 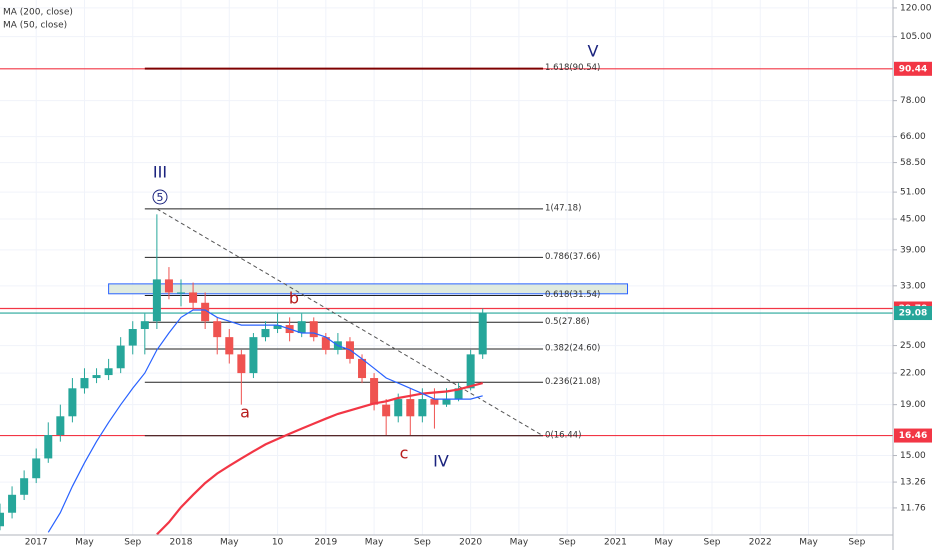 What do you see at coordinates (38, 13) in the screenshot?
I see `legend-entry: MA (200, close)` at bounding box center [38, 13].